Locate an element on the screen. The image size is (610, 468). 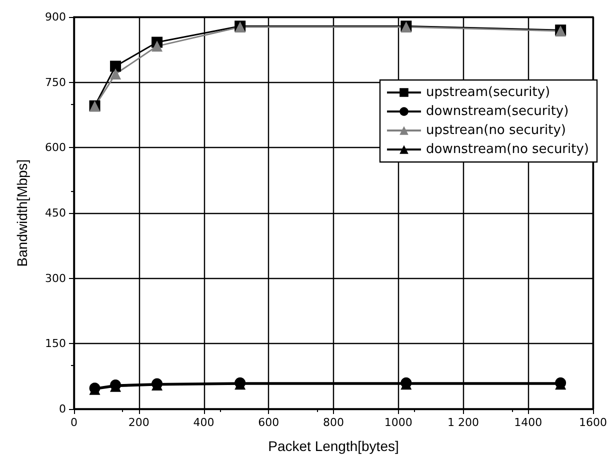
x-tick-label: 1 200 is located at coordinates (463, 422).